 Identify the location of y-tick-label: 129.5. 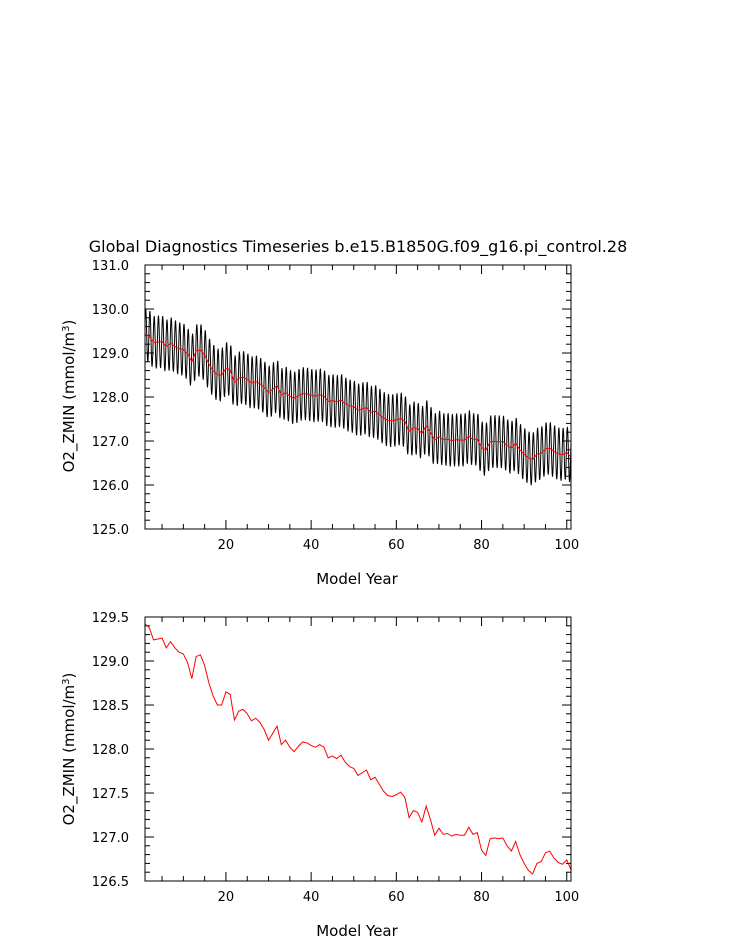
(110, 618).